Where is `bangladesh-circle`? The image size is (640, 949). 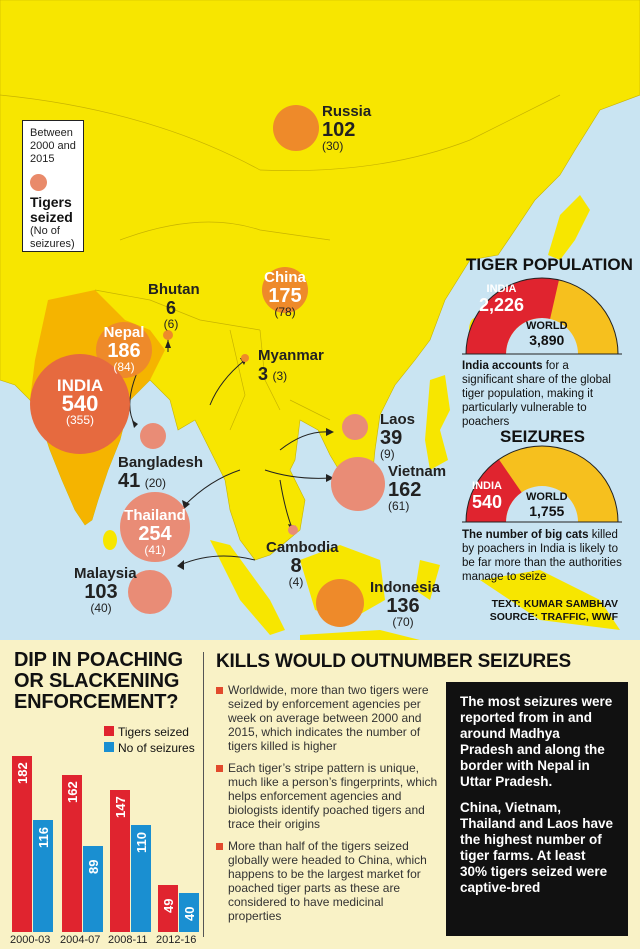
bangladesh-circle is located at coordinates (153, 436).